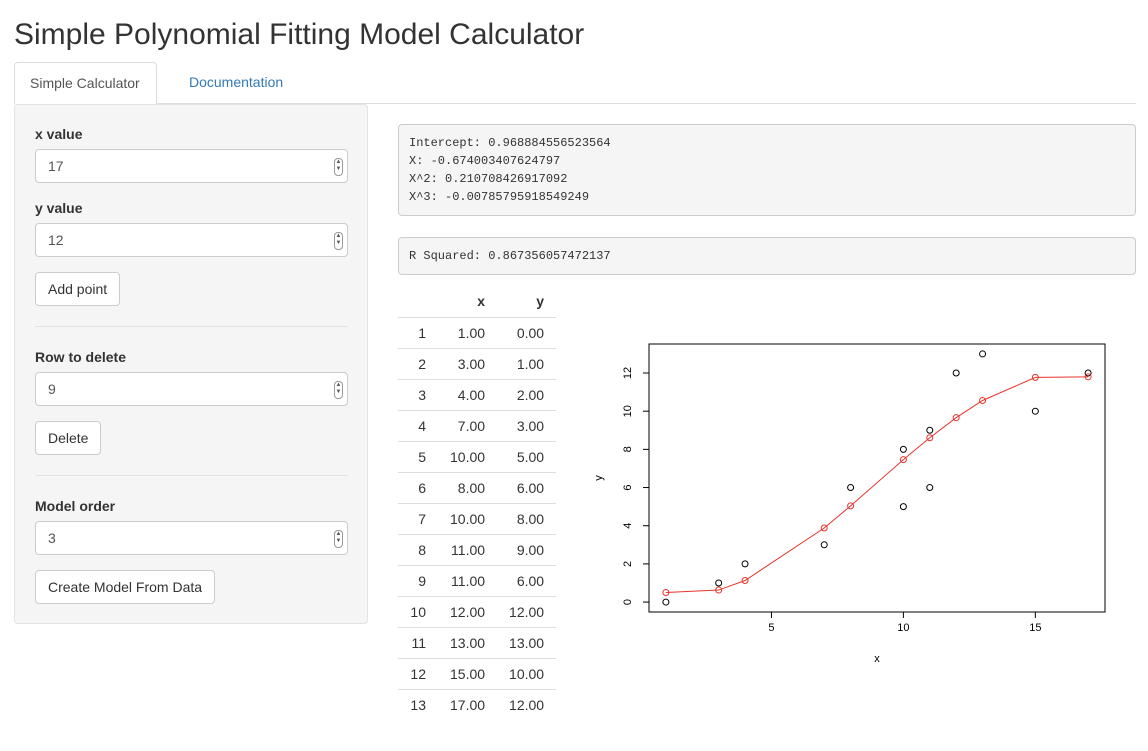 The width and height of the screenshot is (1148, 751). What do you see at coordinates (527, 518) in the screenshot?
I see `table-cell-y: 8.00` at bounding box center [527, 518].